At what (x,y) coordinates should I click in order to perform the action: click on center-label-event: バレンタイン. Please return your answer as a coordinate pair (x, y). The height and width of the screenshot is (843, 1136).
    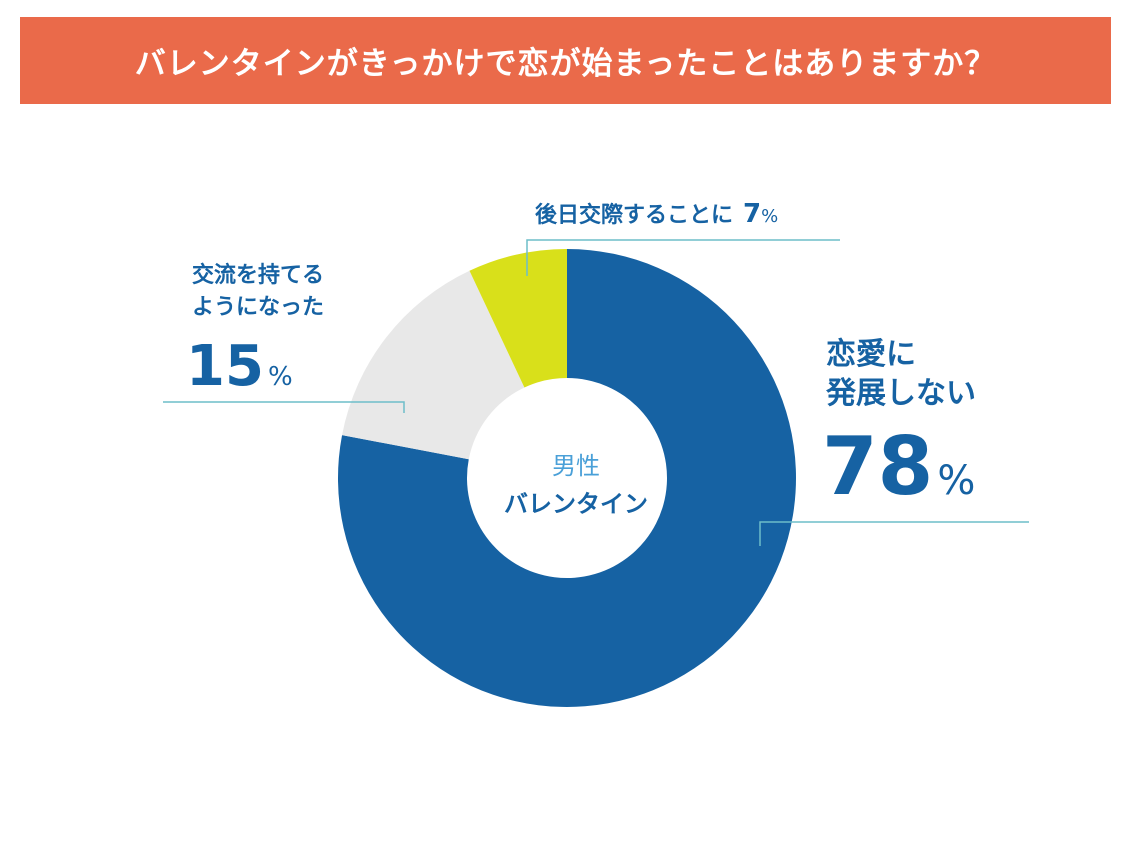
    Looking at the image, I should click on (576, 504).